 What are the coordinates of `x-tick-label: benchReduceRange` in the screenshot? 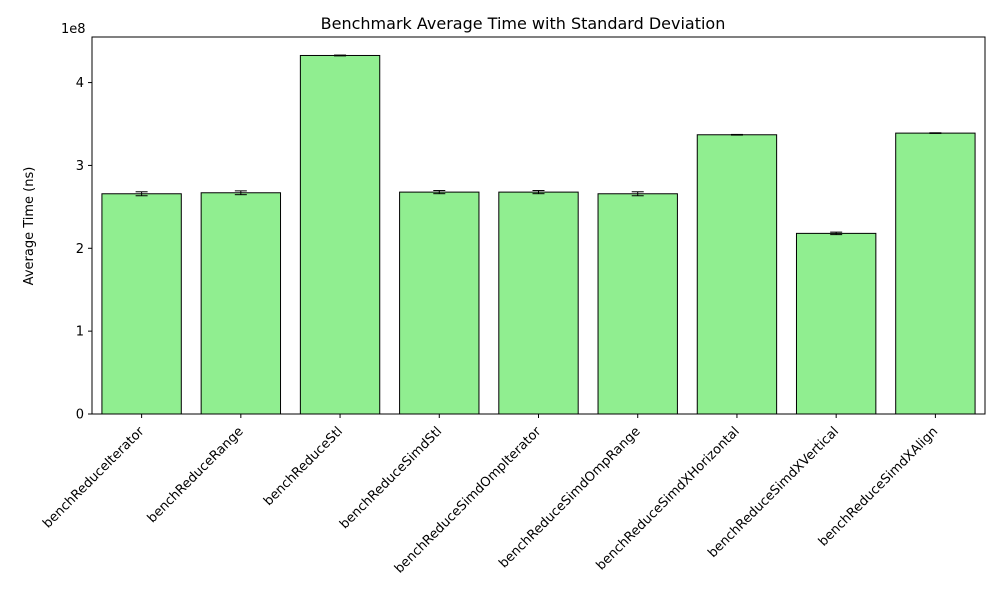 It's located at (196, 475).